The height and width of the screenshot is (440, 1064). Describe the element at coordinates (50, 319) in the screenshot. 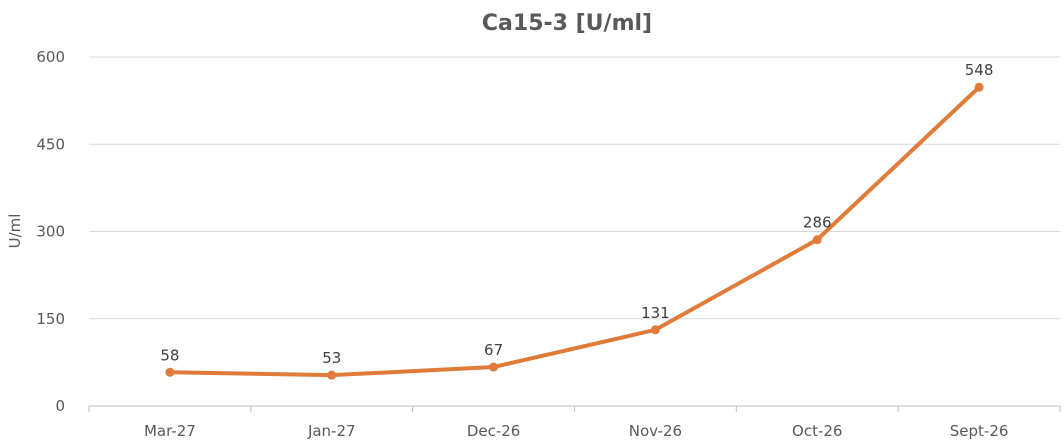

I see `y-tick-label: 150` at that location.